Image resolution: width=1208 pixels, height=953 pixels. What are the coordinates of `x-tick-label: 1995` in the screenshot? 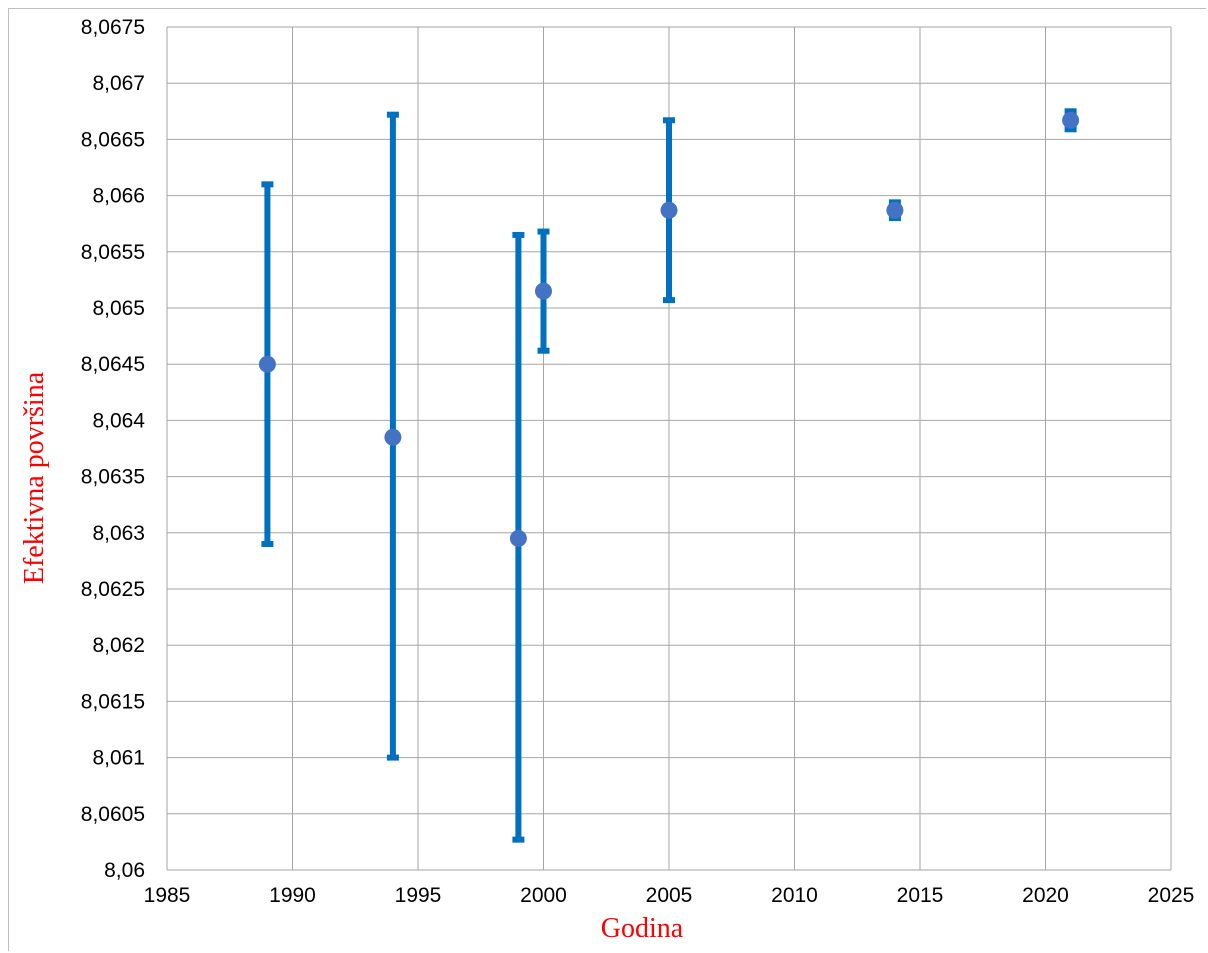 It's located at (418, 895).